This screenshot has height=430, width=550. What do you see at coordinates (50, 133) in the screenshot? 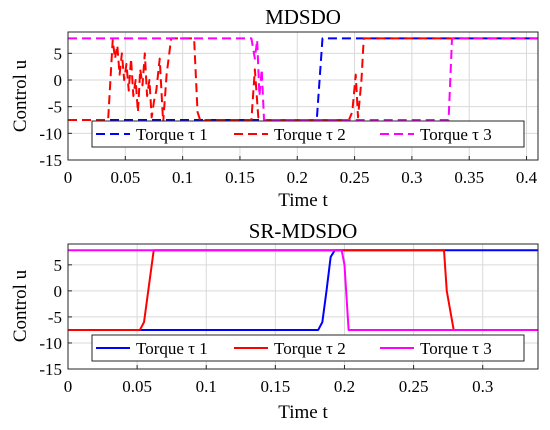
I see `chart-1-y-tick-label: -10` at bounding box center [50, 133].